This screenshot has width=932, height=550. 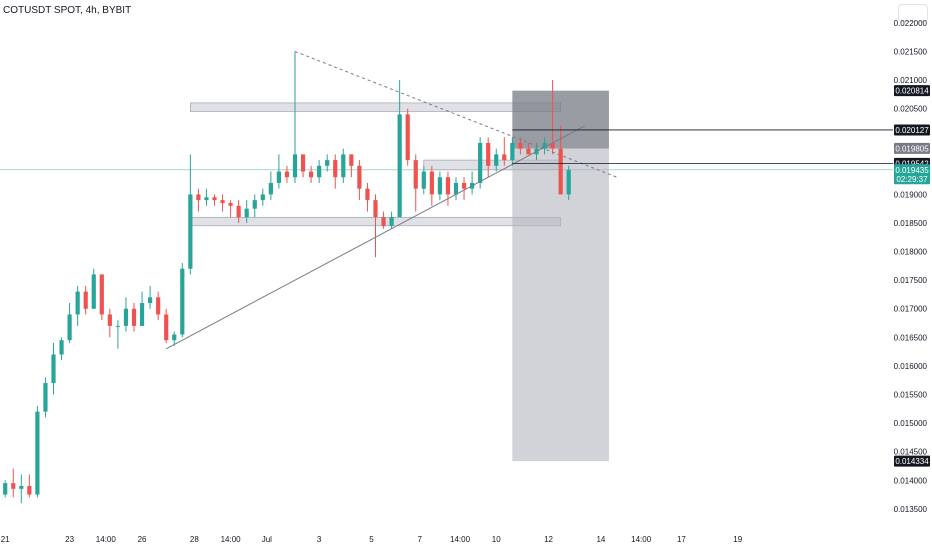 I want to click on y-tick-label-6: 0.016500, so click(x=911, y=337).